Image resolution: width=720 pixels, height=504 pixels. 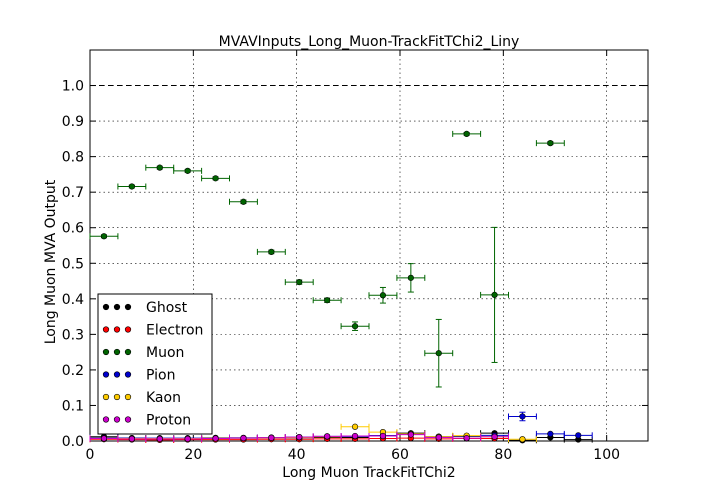 I want to click on legend-item-pion: Pion, so click(x=138, y=376).